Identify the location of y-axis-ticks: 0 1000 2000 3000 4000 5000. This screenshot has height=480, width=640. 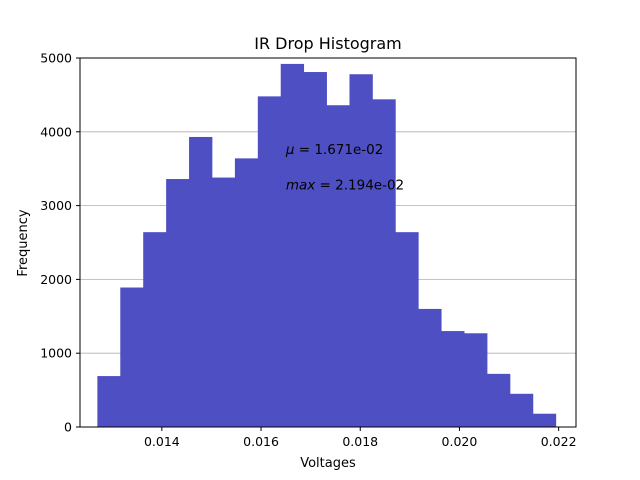
(60, 243).